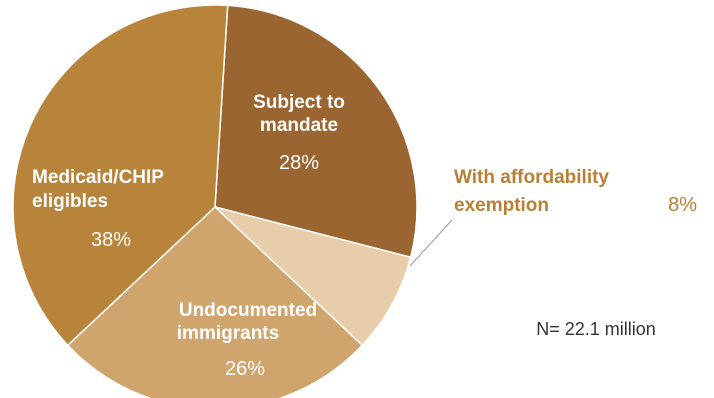  I want to click on slice-value-affordability-exemption: 8%, so click(682, 205).